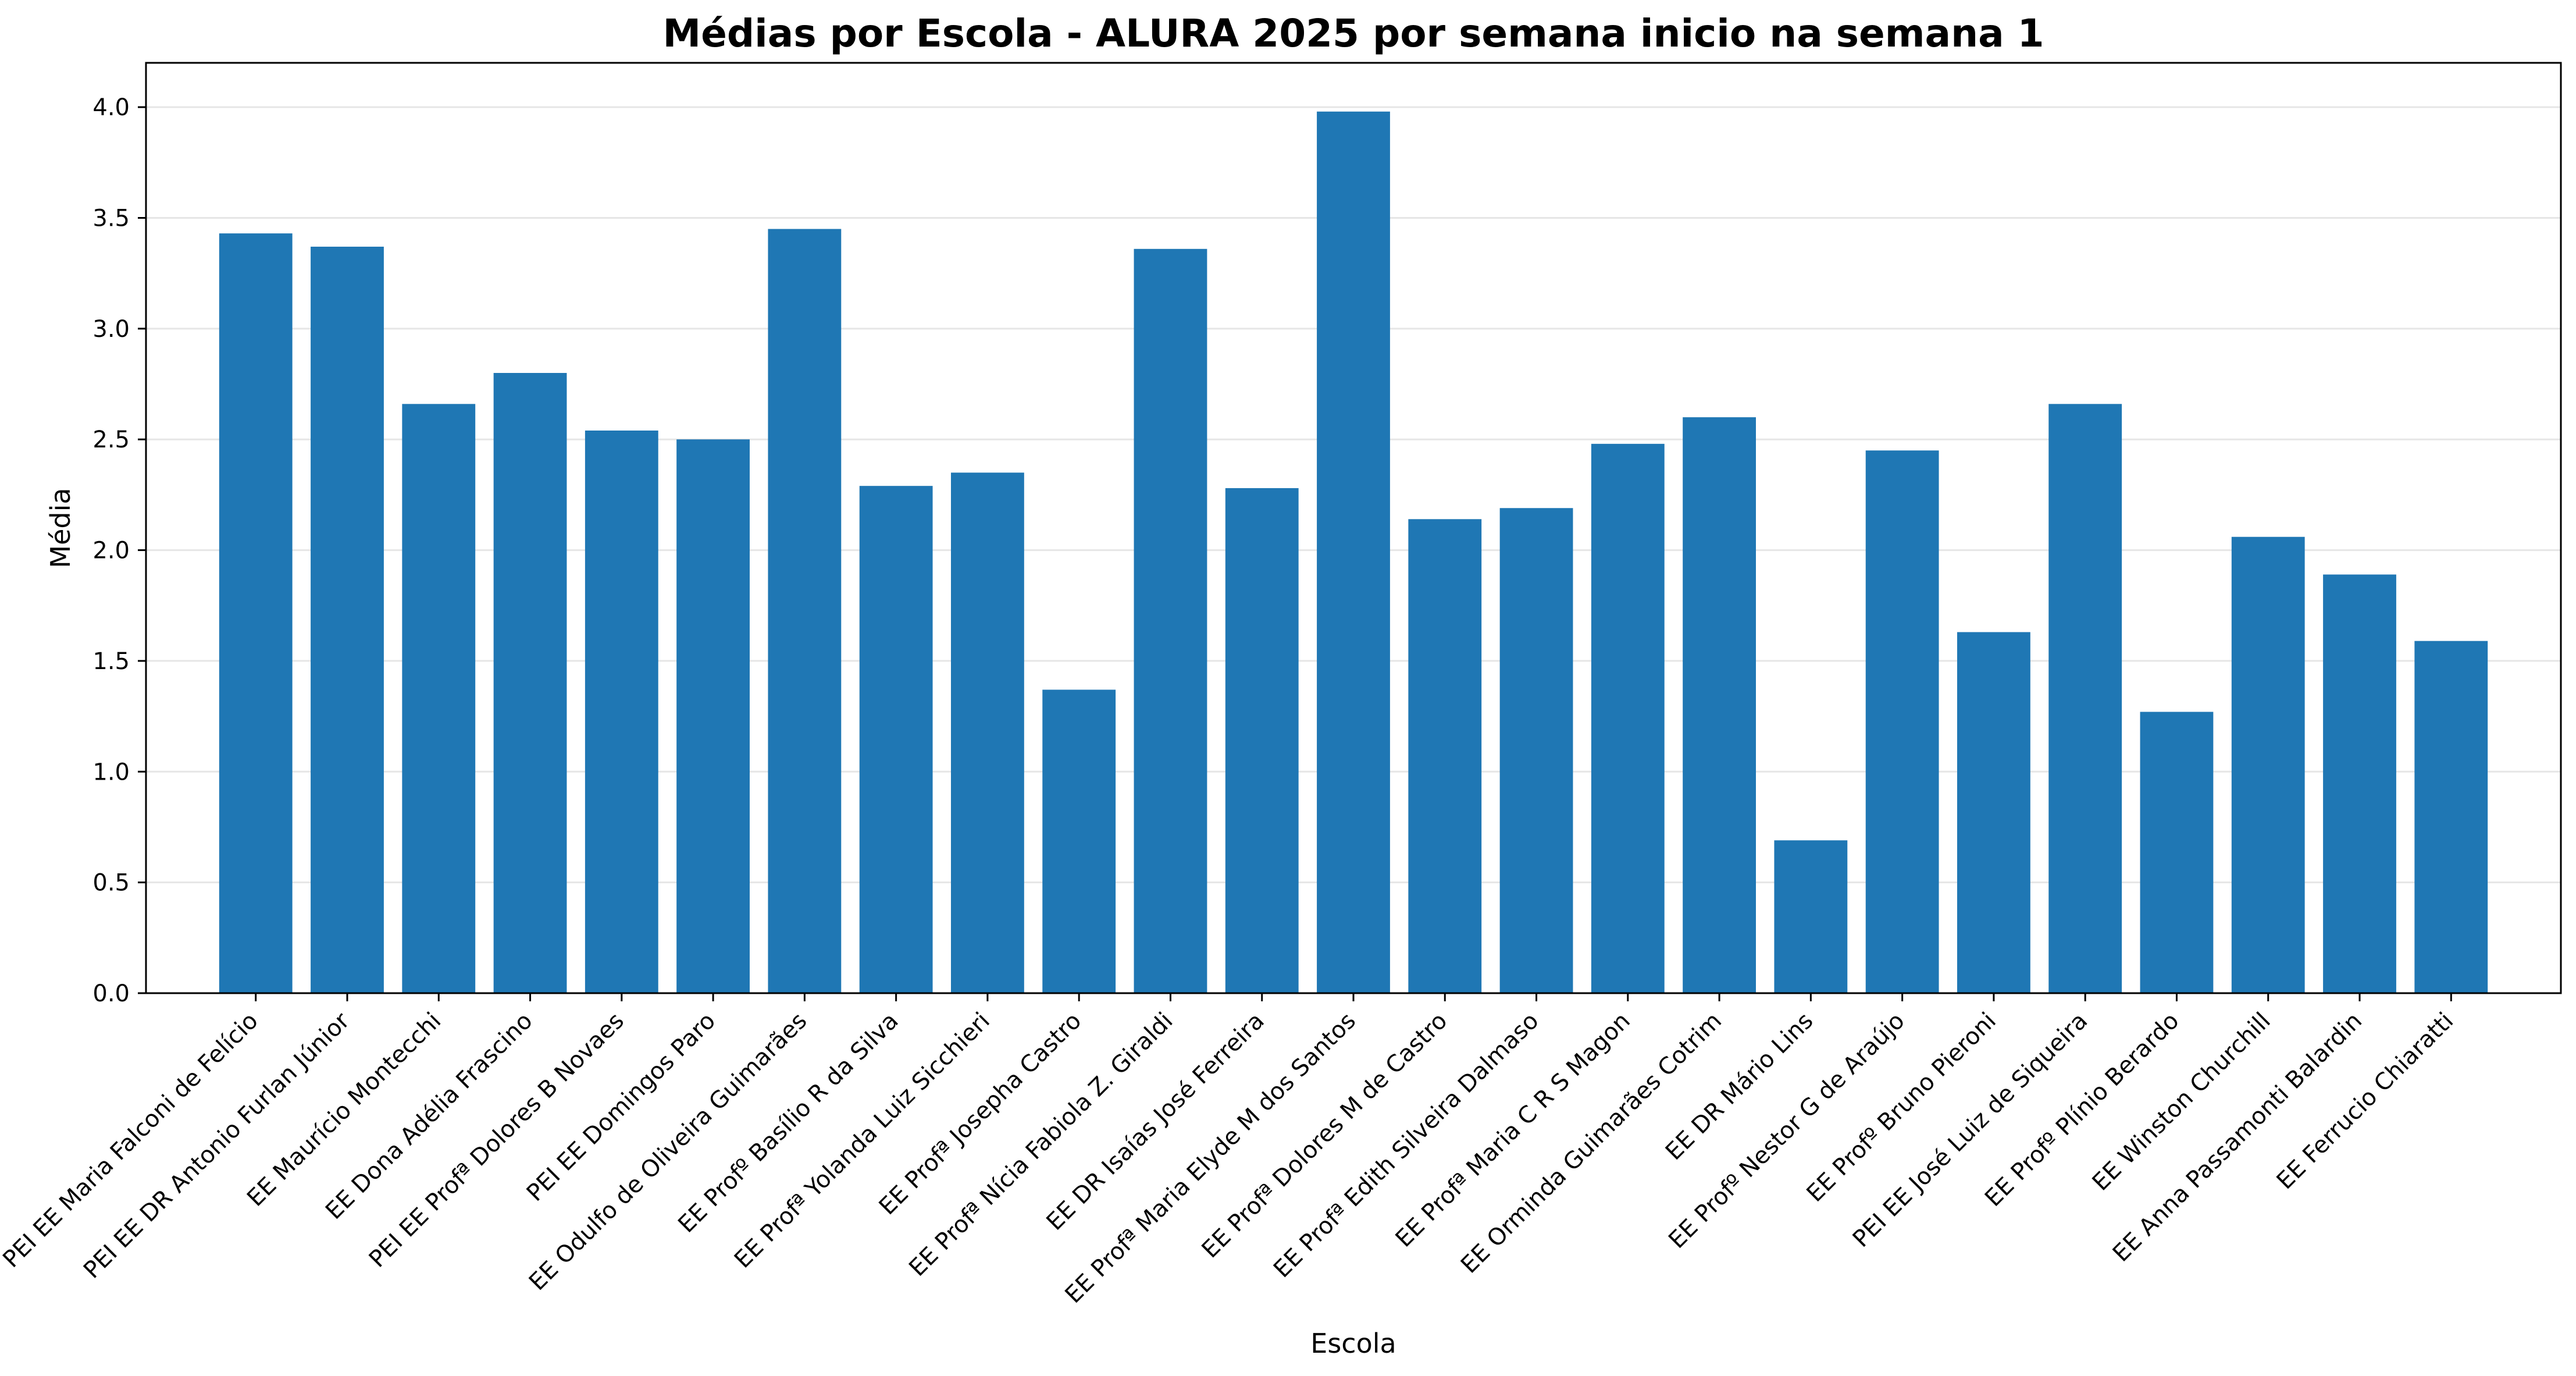  Describe the element at coordinates (344, 1110) in the screenshot. I see `x-tick-label: EE Maurício Montecchi` at that location.